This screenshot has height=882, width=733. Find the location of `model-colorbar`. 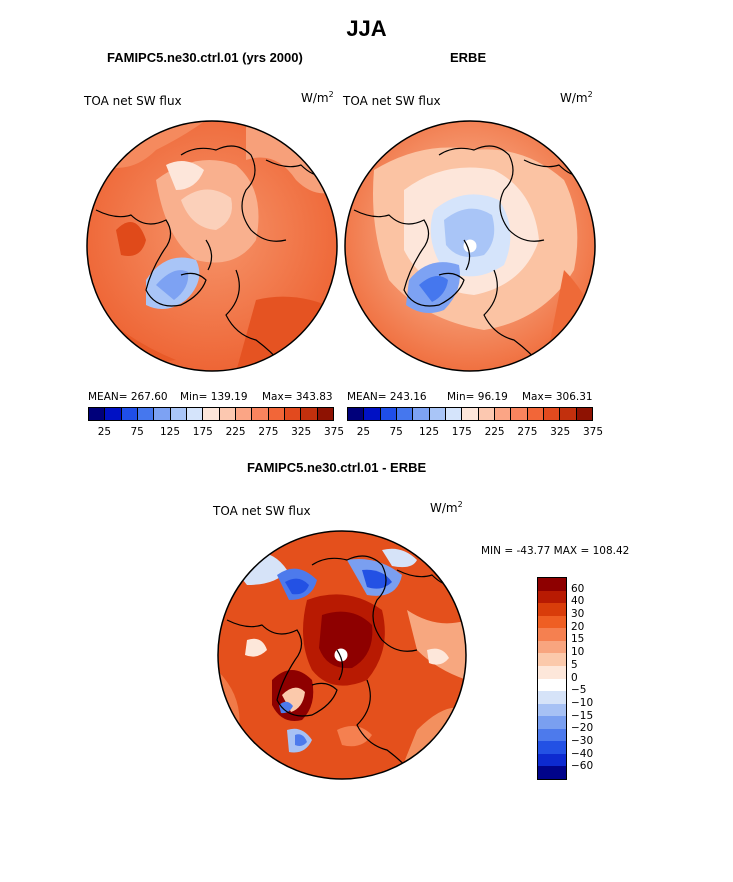

model-colorbar is located at coordinates (211, 414).